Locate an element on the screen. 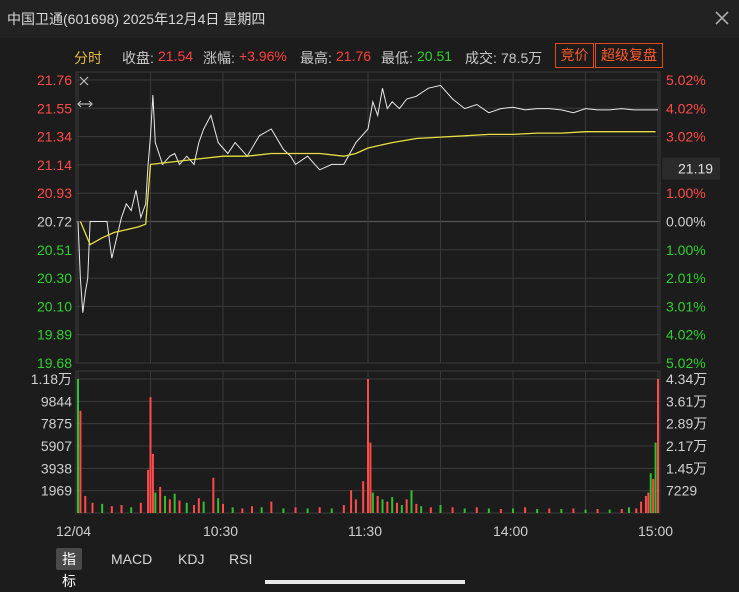  close-label: 收盘: is located at coordinates (138, 58).